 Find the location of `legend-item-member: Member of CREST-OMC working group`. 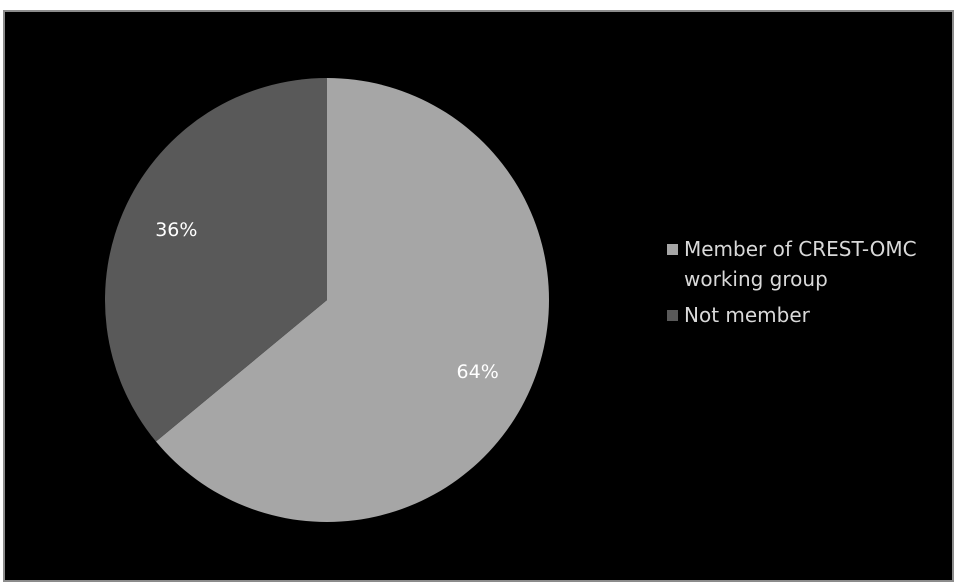

legend-item-member: Member of CREST-OMC working group is located at coordinates (807, 264).